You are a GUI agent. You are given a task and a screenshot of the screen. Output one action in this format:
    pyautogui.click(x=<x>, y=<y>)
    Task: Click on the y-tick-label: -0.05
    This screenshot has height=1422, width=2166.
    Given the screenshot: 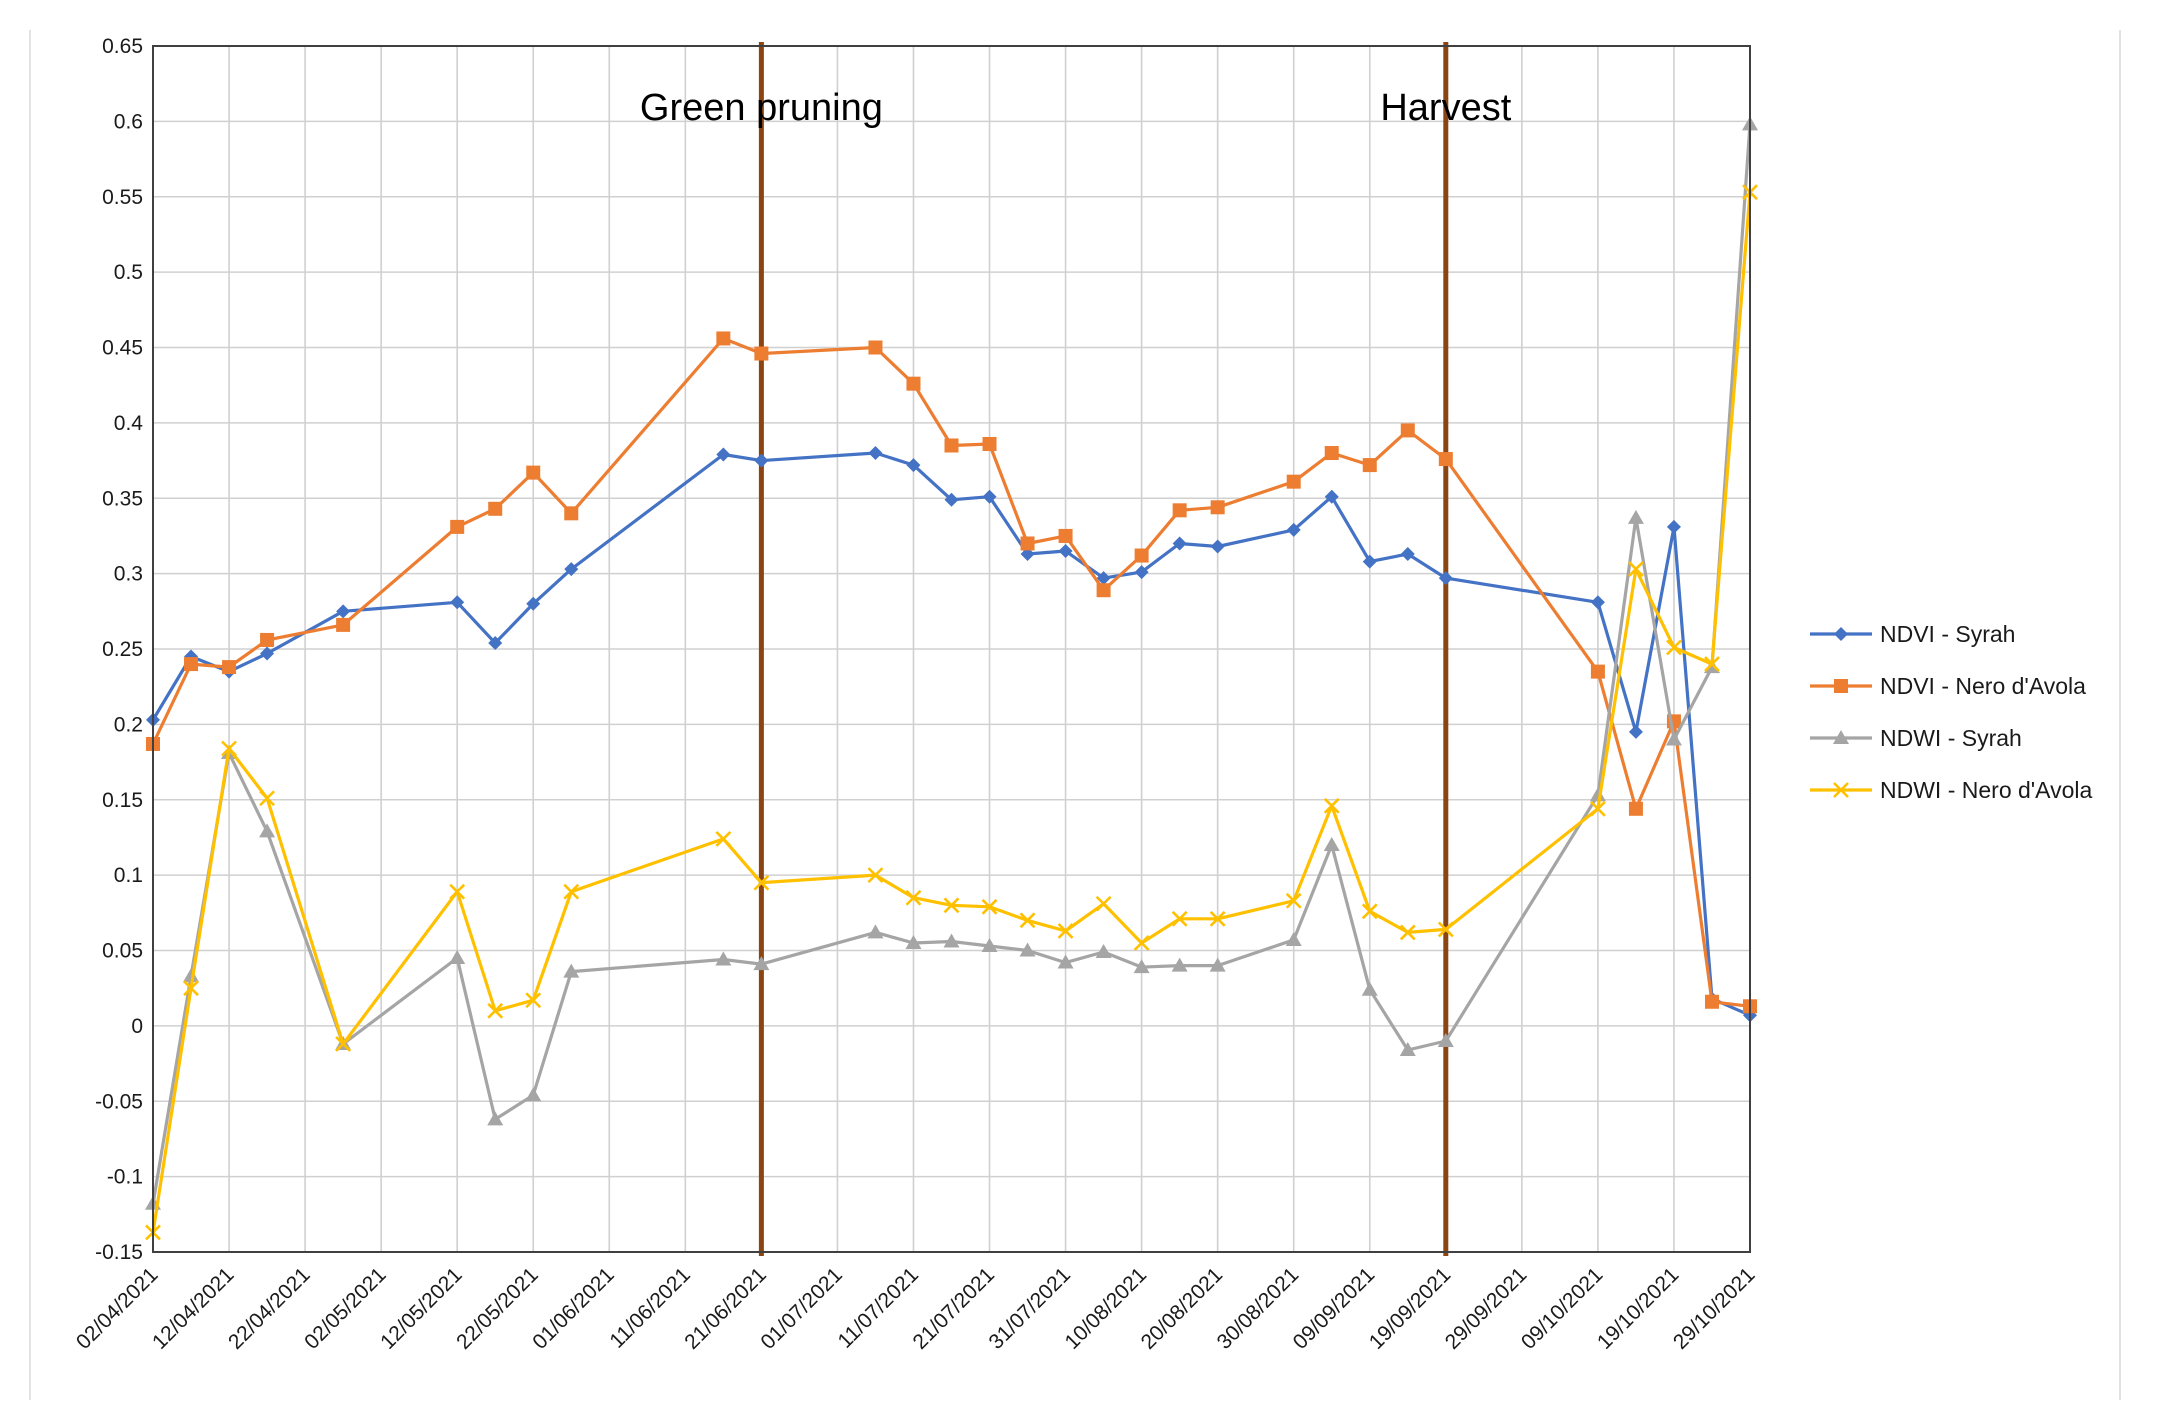 What is the action you would take?
    pyautogui.click(x=119, y=1101)
    